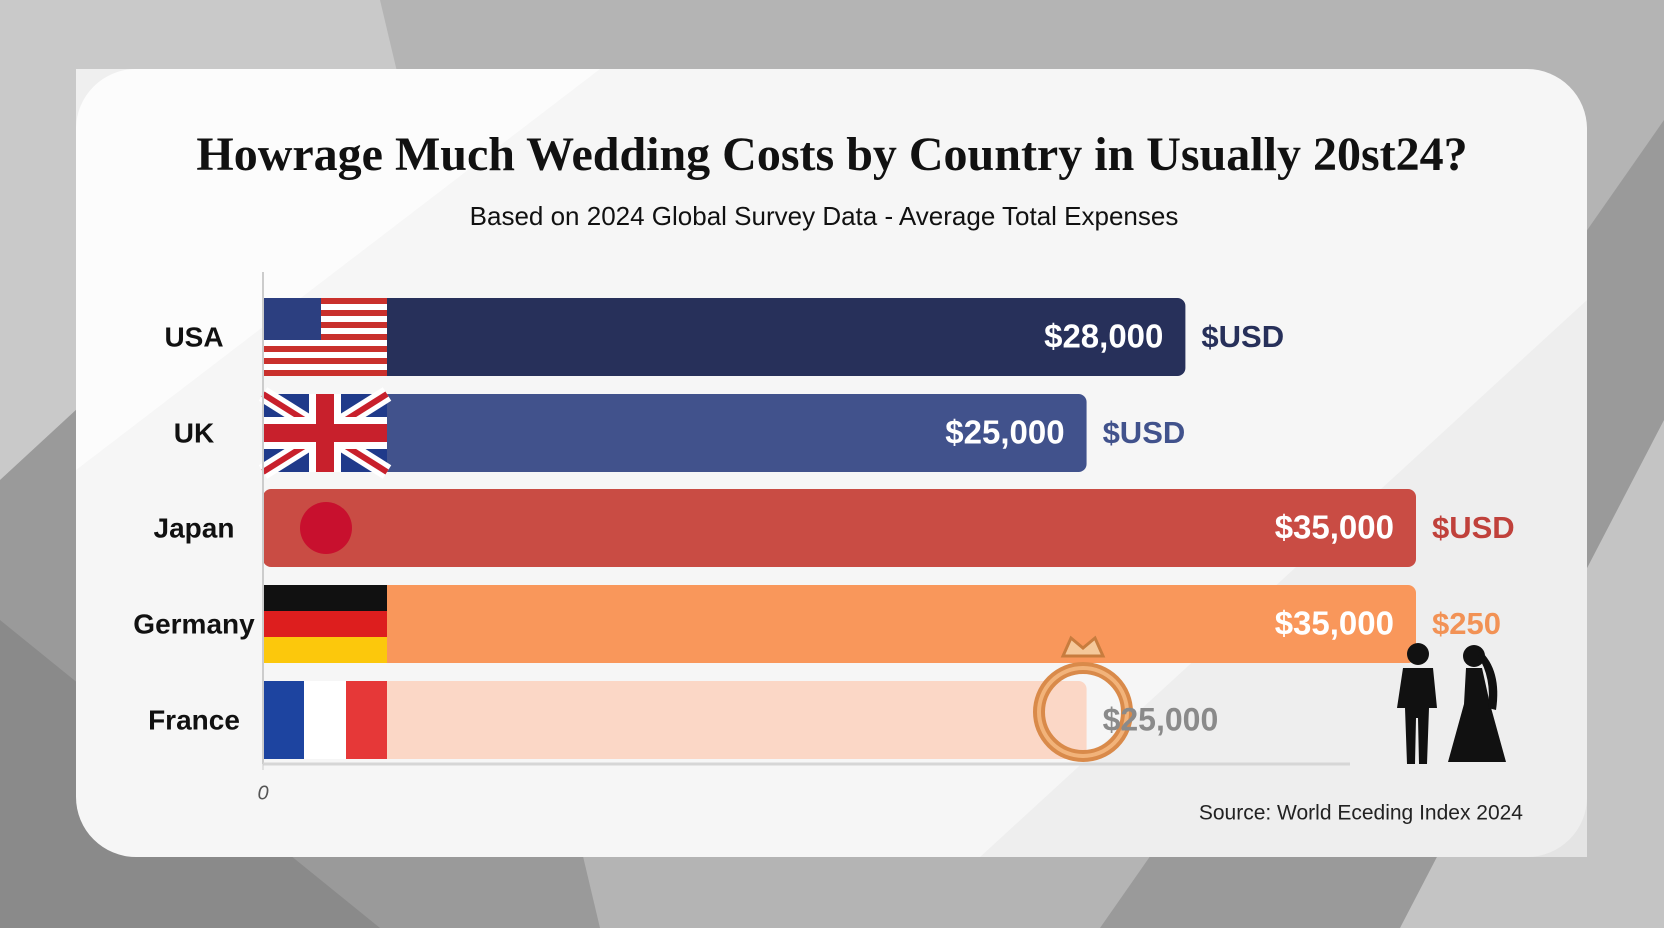 The height and width of the screenshot is (928, 1664). I want to click on category-label: USA, so click(193, 336).